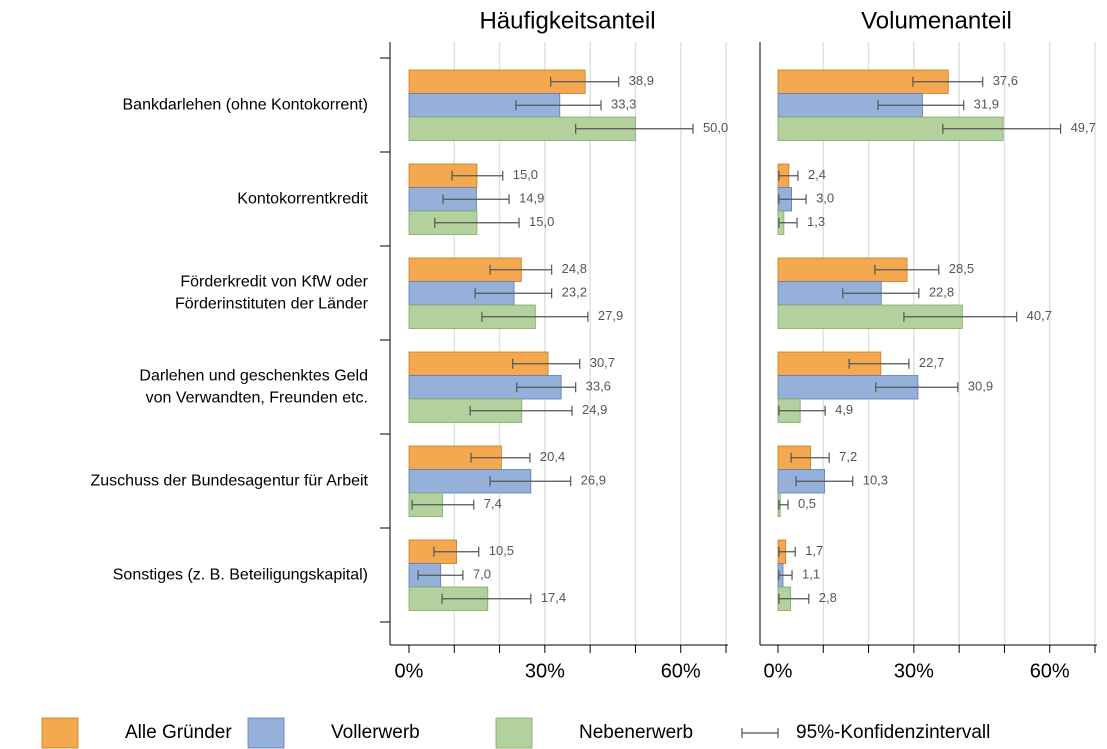  Describe the element at coordinates (574, 292) in the screenshot. I see `value-label: 23,2` at that location.